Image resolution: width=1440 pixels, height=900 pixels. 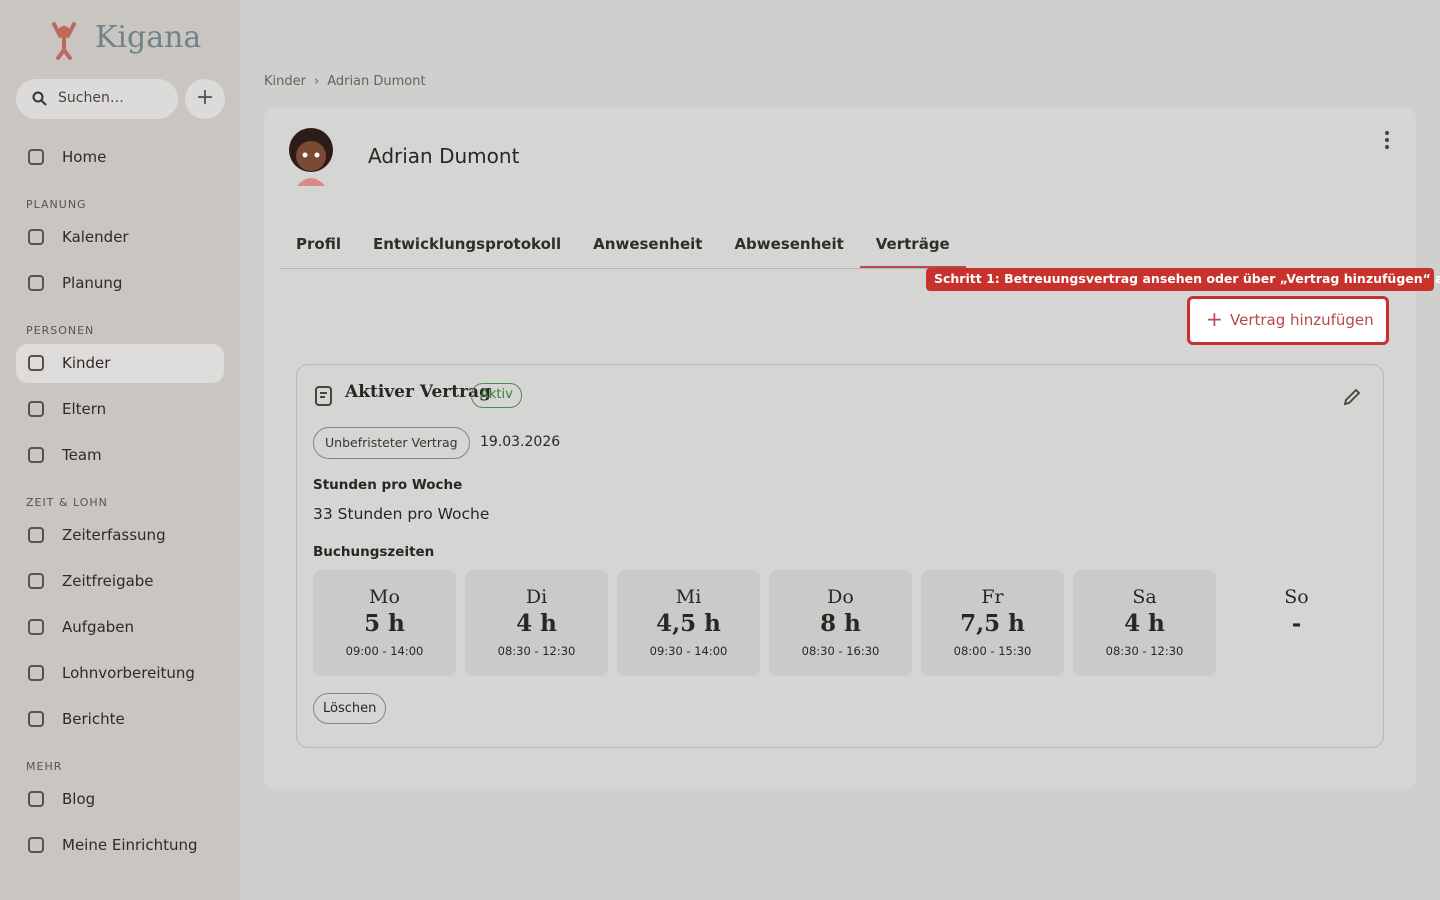 What do you see at coordinates (285, 81) in the screenshot?
I see `breadcrumb-item: Kinder` at bounding box center [285, 81].